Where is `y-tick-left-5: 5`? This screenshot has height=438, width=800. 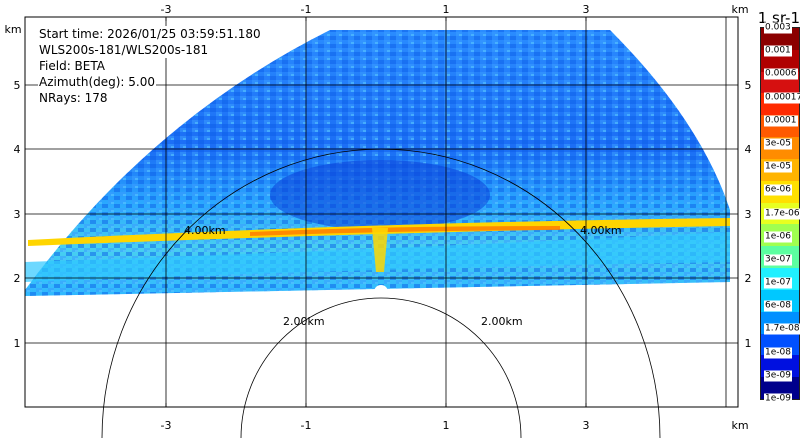 y-tick-left-5: 5 is located at coordinates (17, 85).